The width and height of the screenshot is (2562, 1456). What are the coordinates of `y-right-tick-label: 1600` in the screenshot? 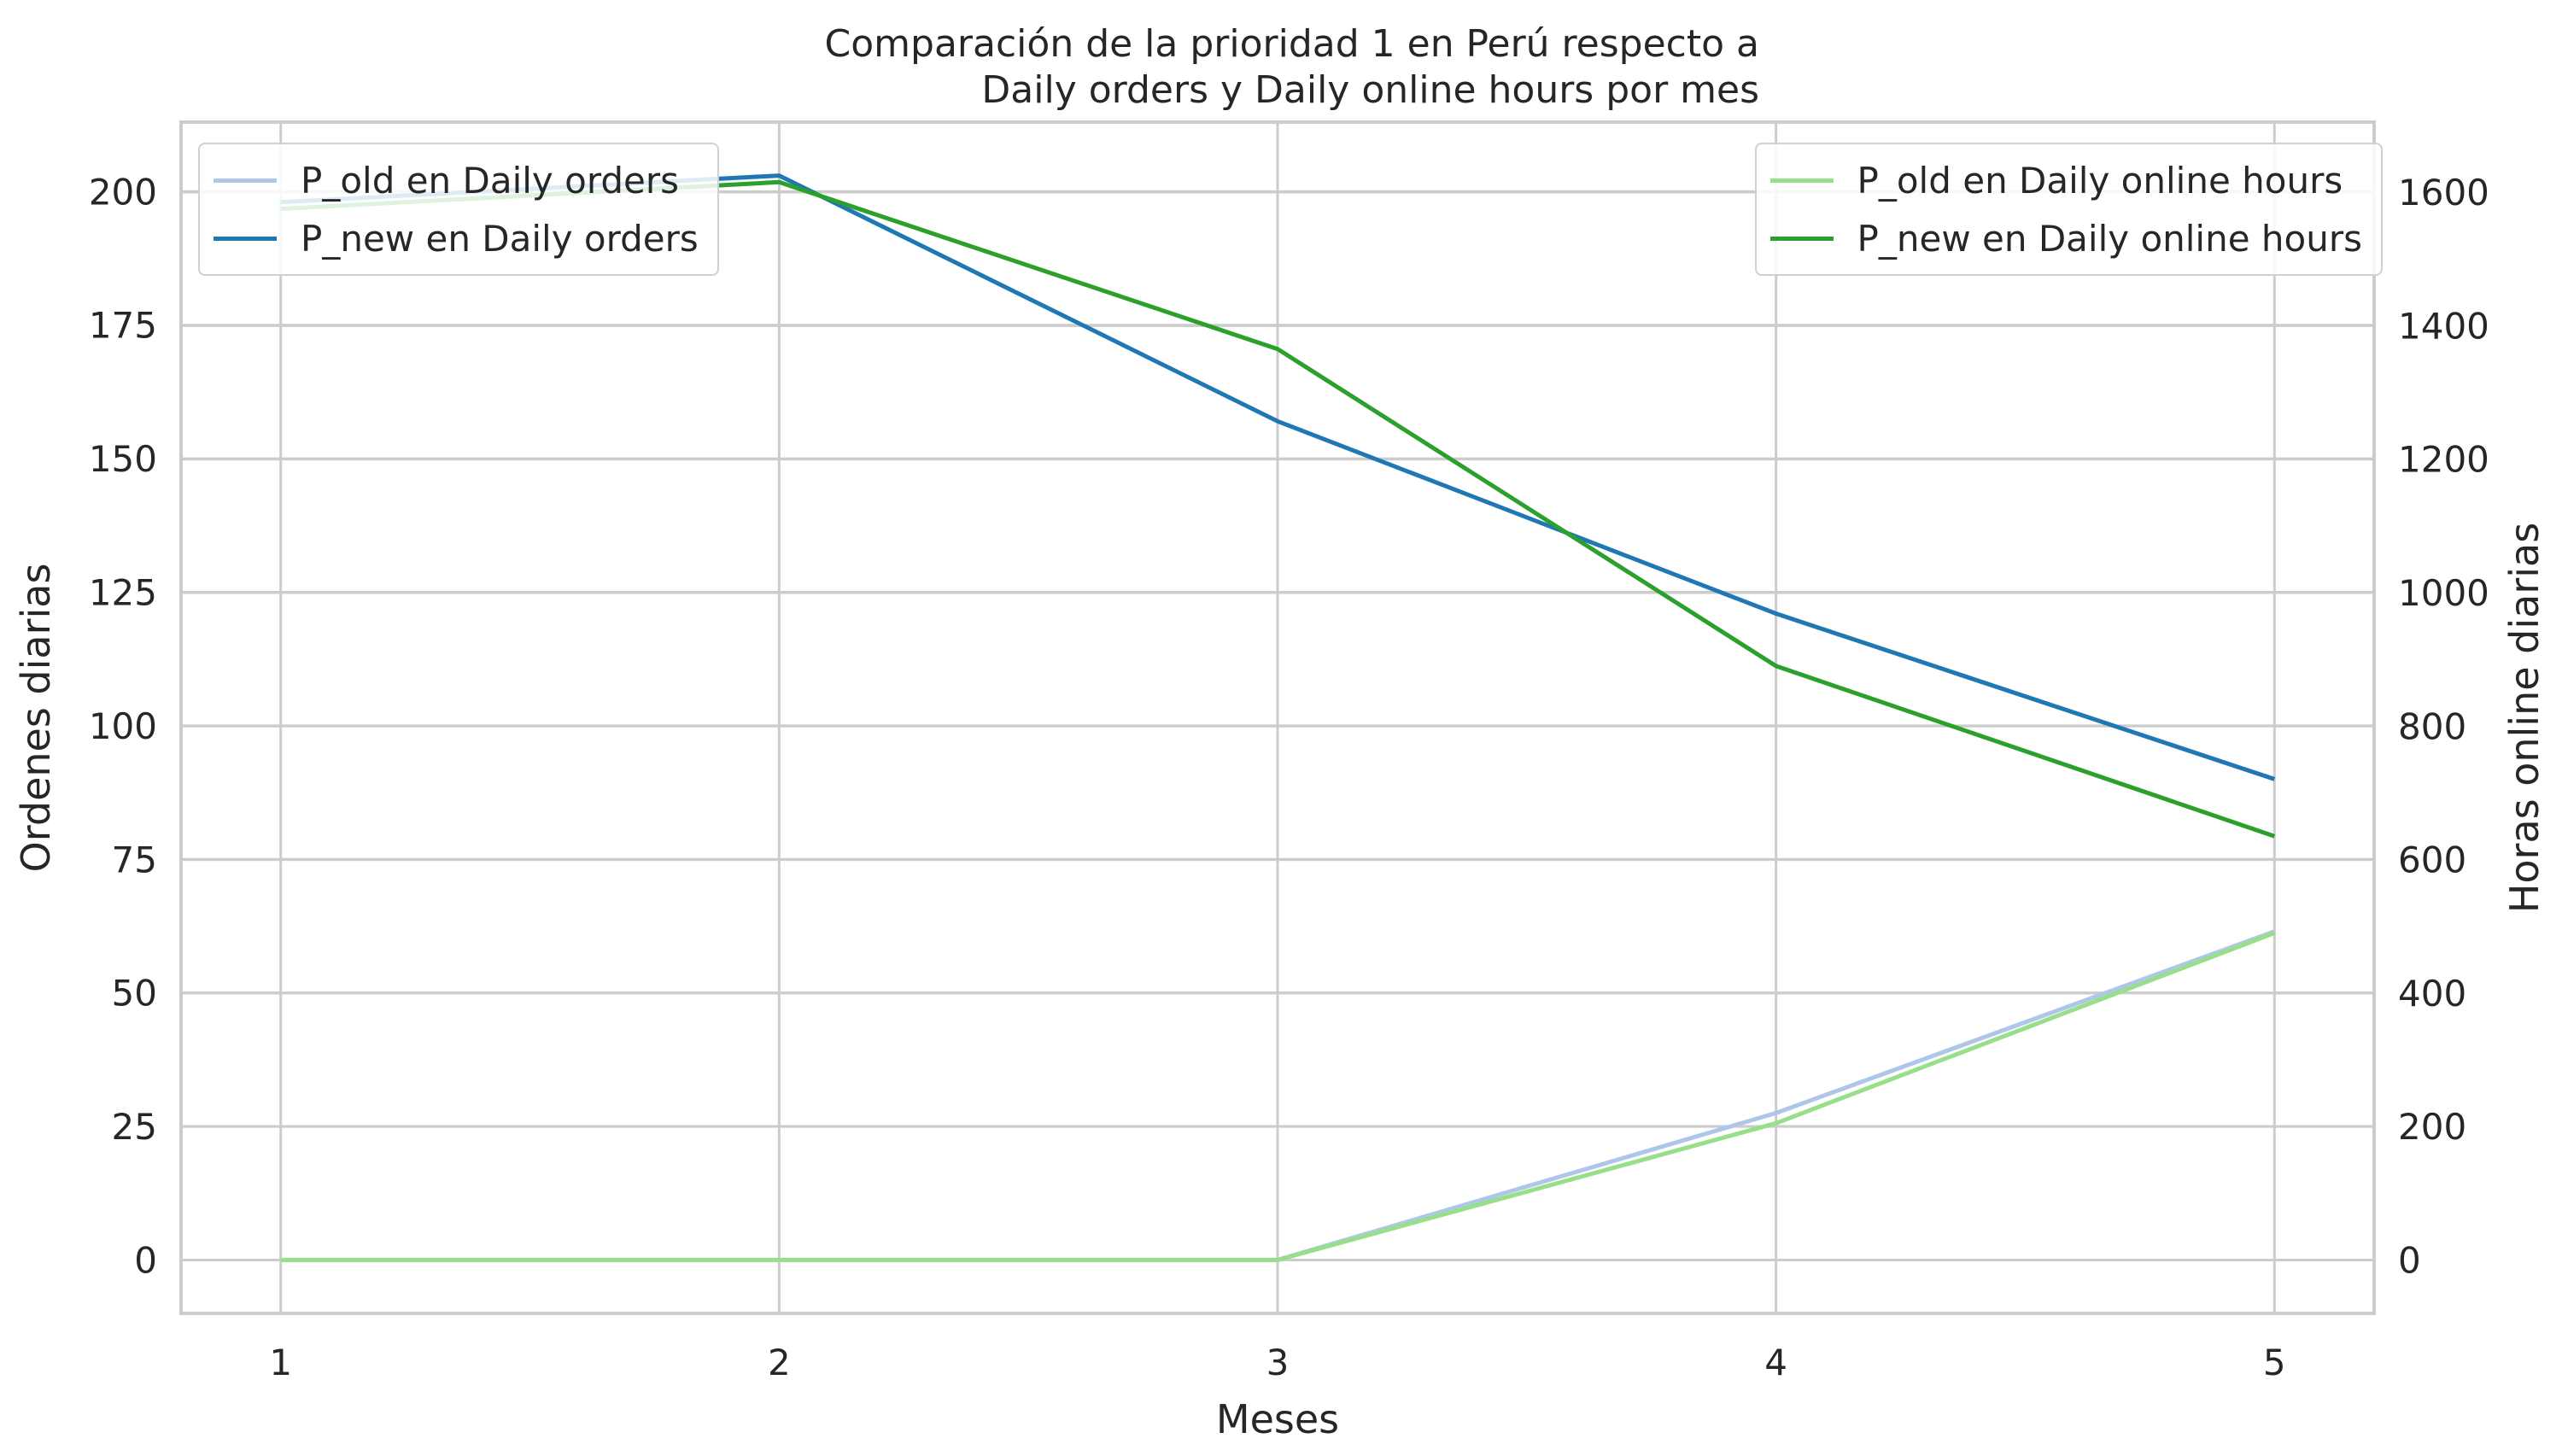 It's located at (2443, 193).